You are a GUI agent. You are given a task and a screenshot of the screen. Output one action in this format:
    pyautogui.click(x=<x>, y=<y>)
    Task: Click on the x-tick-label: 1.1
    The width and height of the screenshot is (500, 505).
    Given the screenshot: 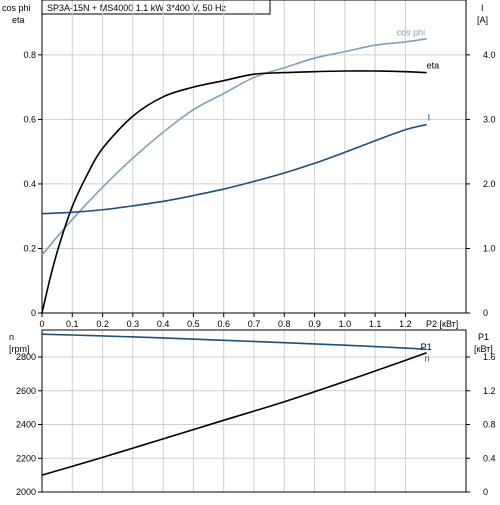 What is the action you would take?
    pyautogui.click(x=375, y=324)
    